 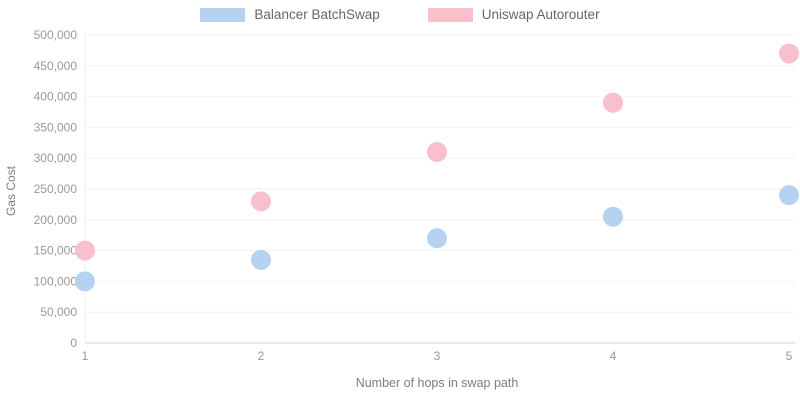 I want to click on x-tick-label: 5, so click(x=789, y=356).